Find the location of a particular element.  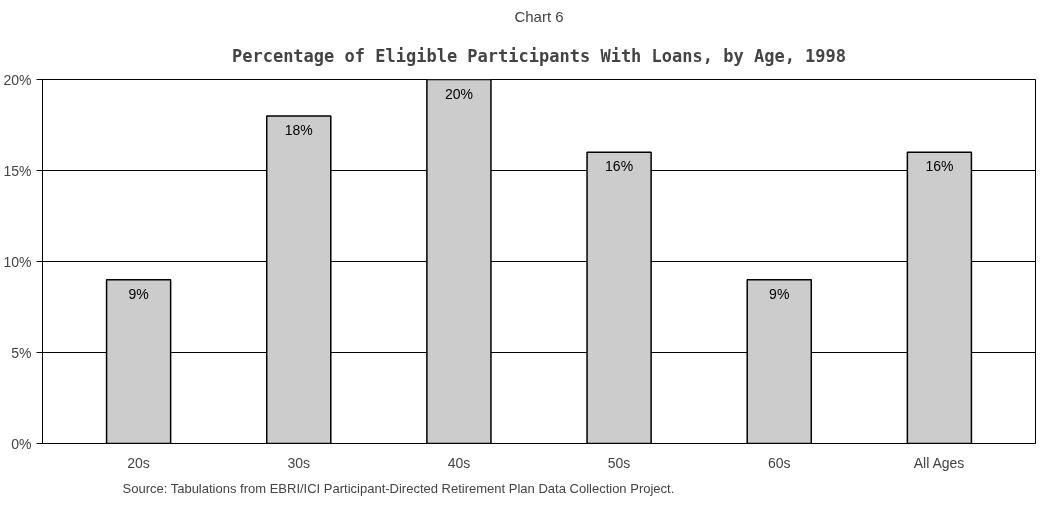

y-tick-label: 0% is located at coordinates (21, 443).